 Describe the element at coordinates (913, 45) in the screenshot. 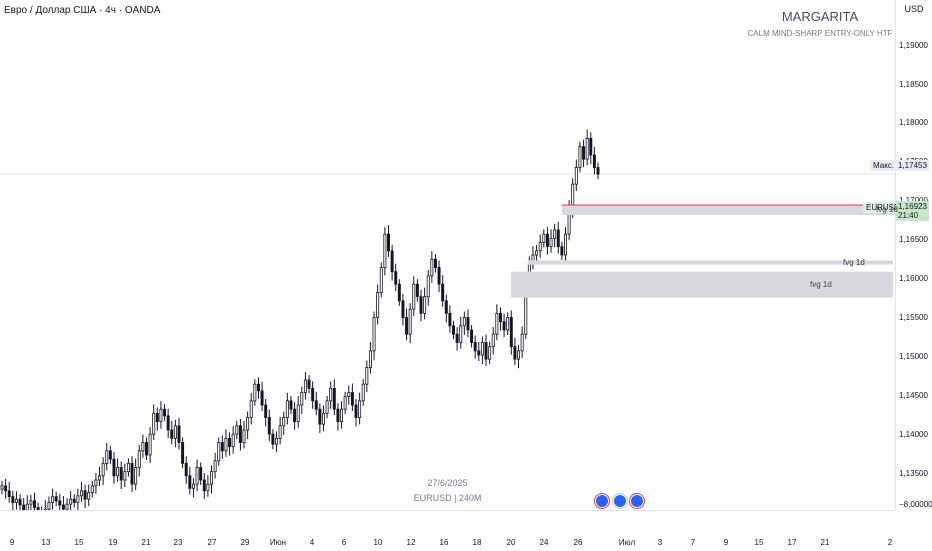

I see `price-tick-label: 1,19000` at that location.